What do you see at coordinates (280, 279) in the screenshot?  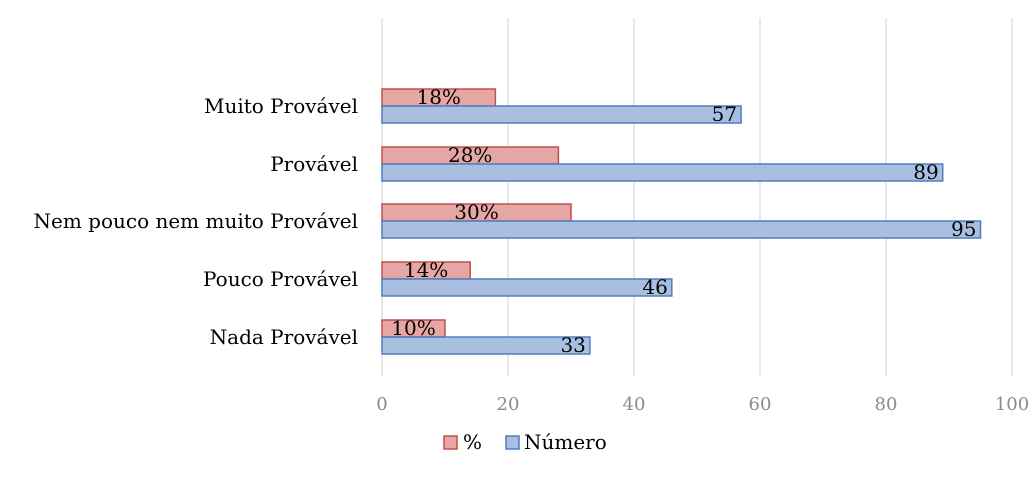 I see `category-label: Pouco Provável` at bounding box center [280, 279].